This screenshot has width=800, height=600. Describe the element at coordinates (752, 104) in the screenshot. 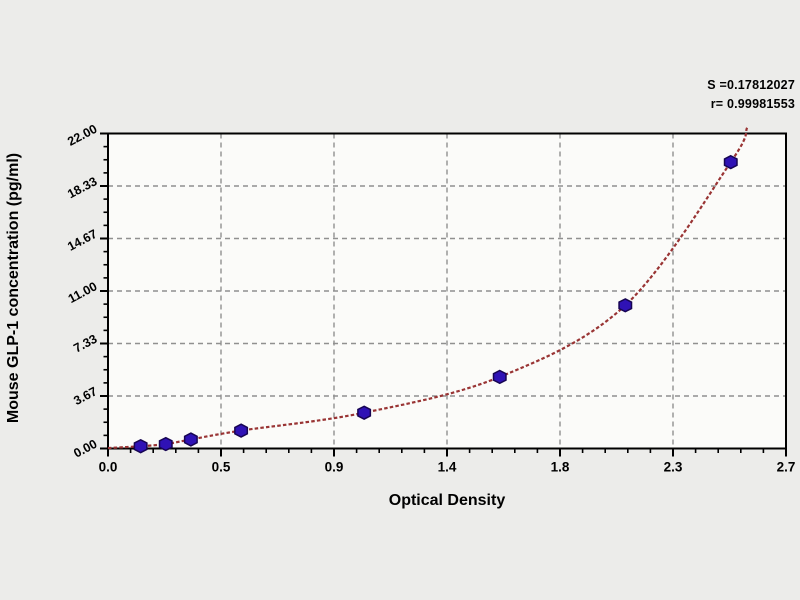

I see `fit-stat-correlation: r= 0.99981553` at that location.